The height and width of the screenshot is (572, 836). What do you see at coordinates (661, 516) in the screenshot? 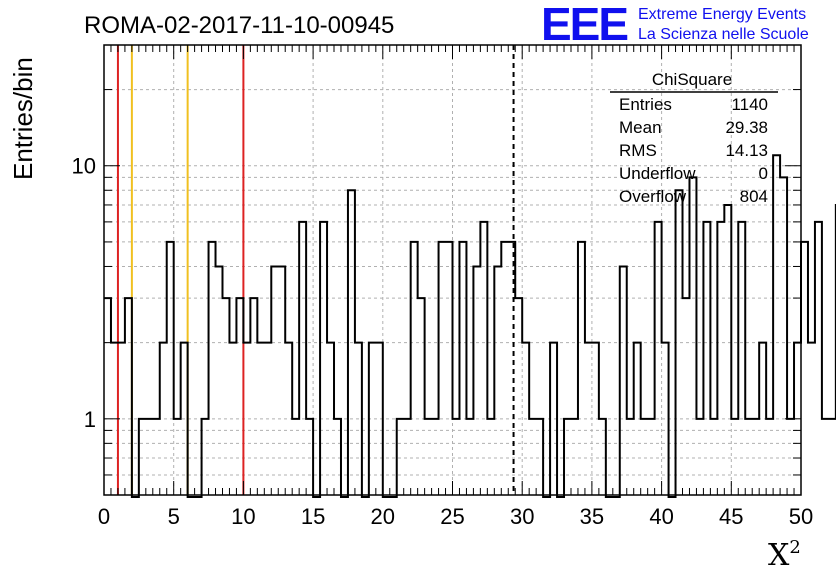
I see `x-tick-label: 40` at bounding box center [661, 516].